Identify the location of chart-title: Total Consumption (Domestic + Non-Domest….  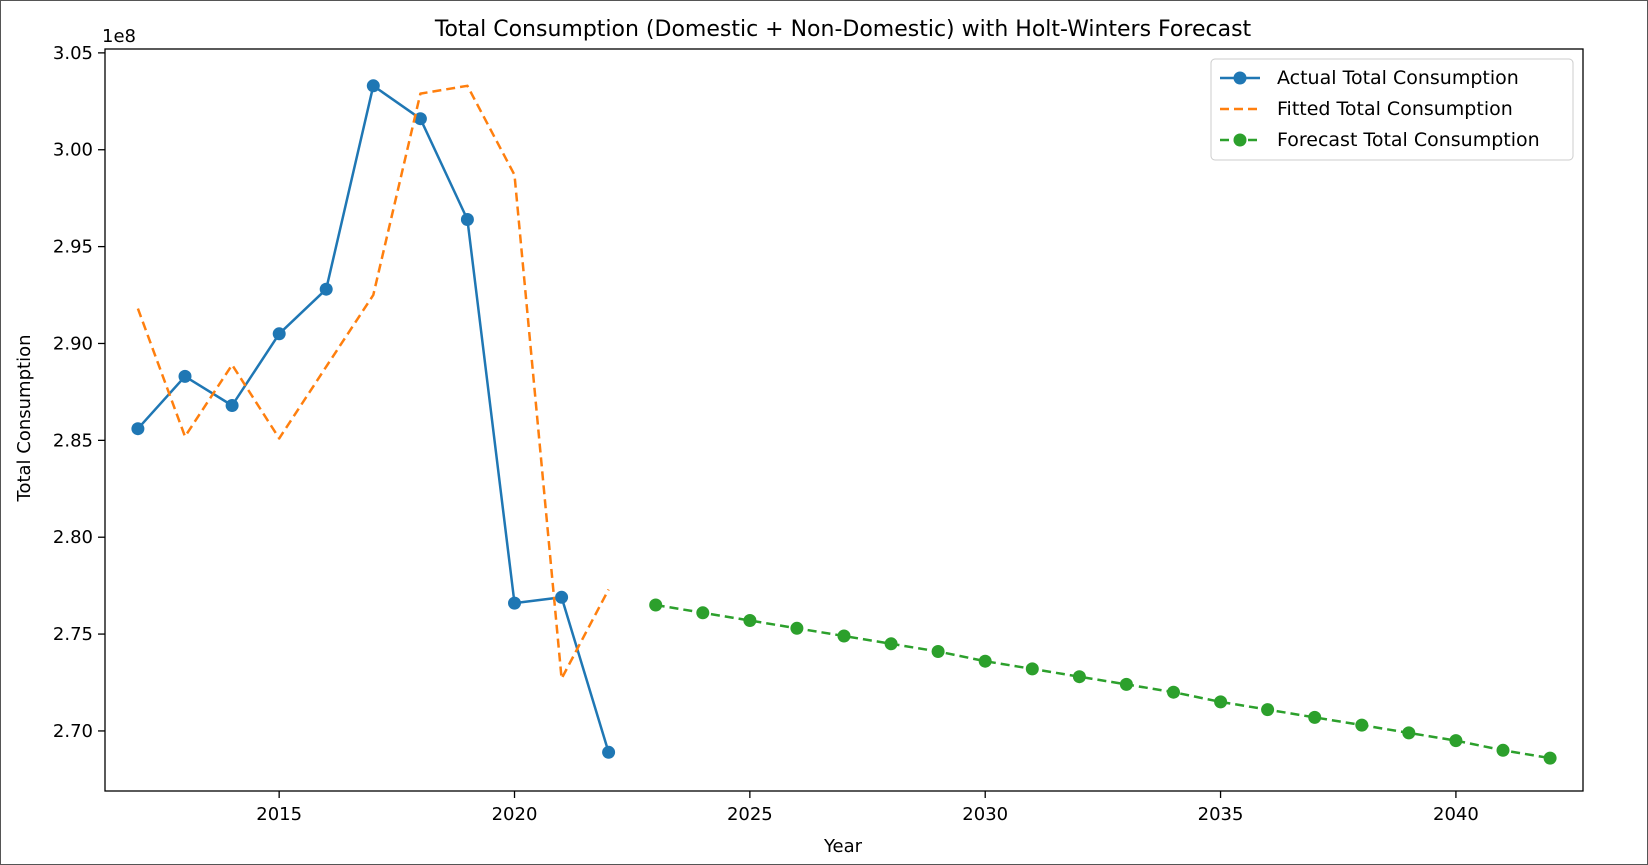
(843, 29).